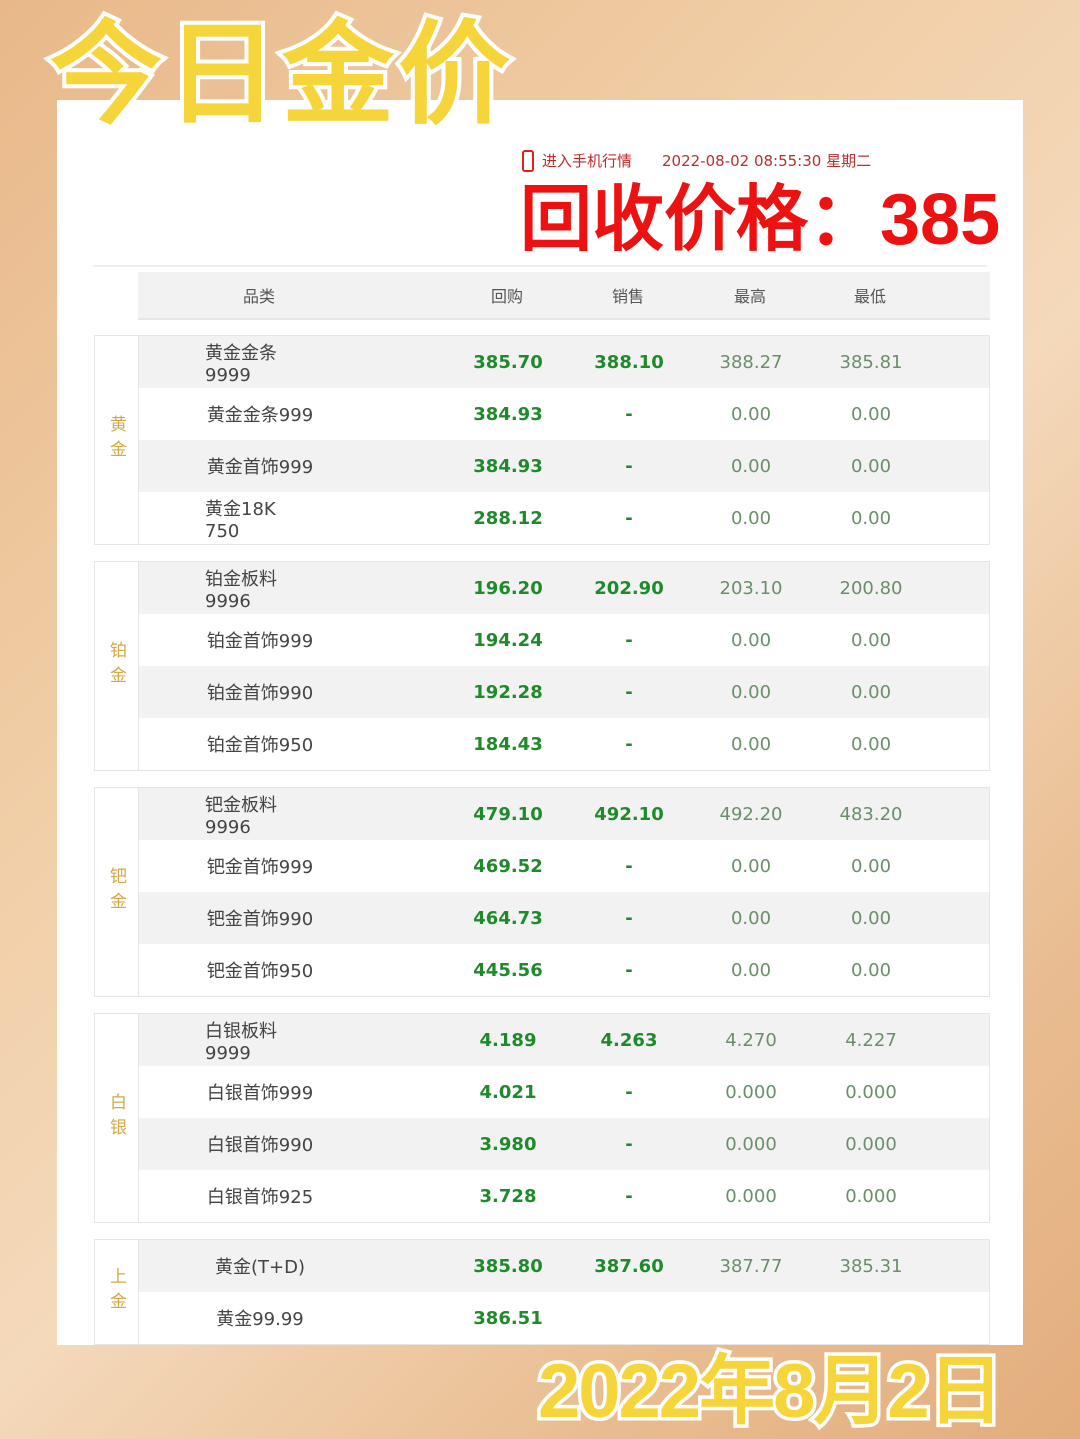  I want to click on mobile-phone-icon, so click(528, 161).